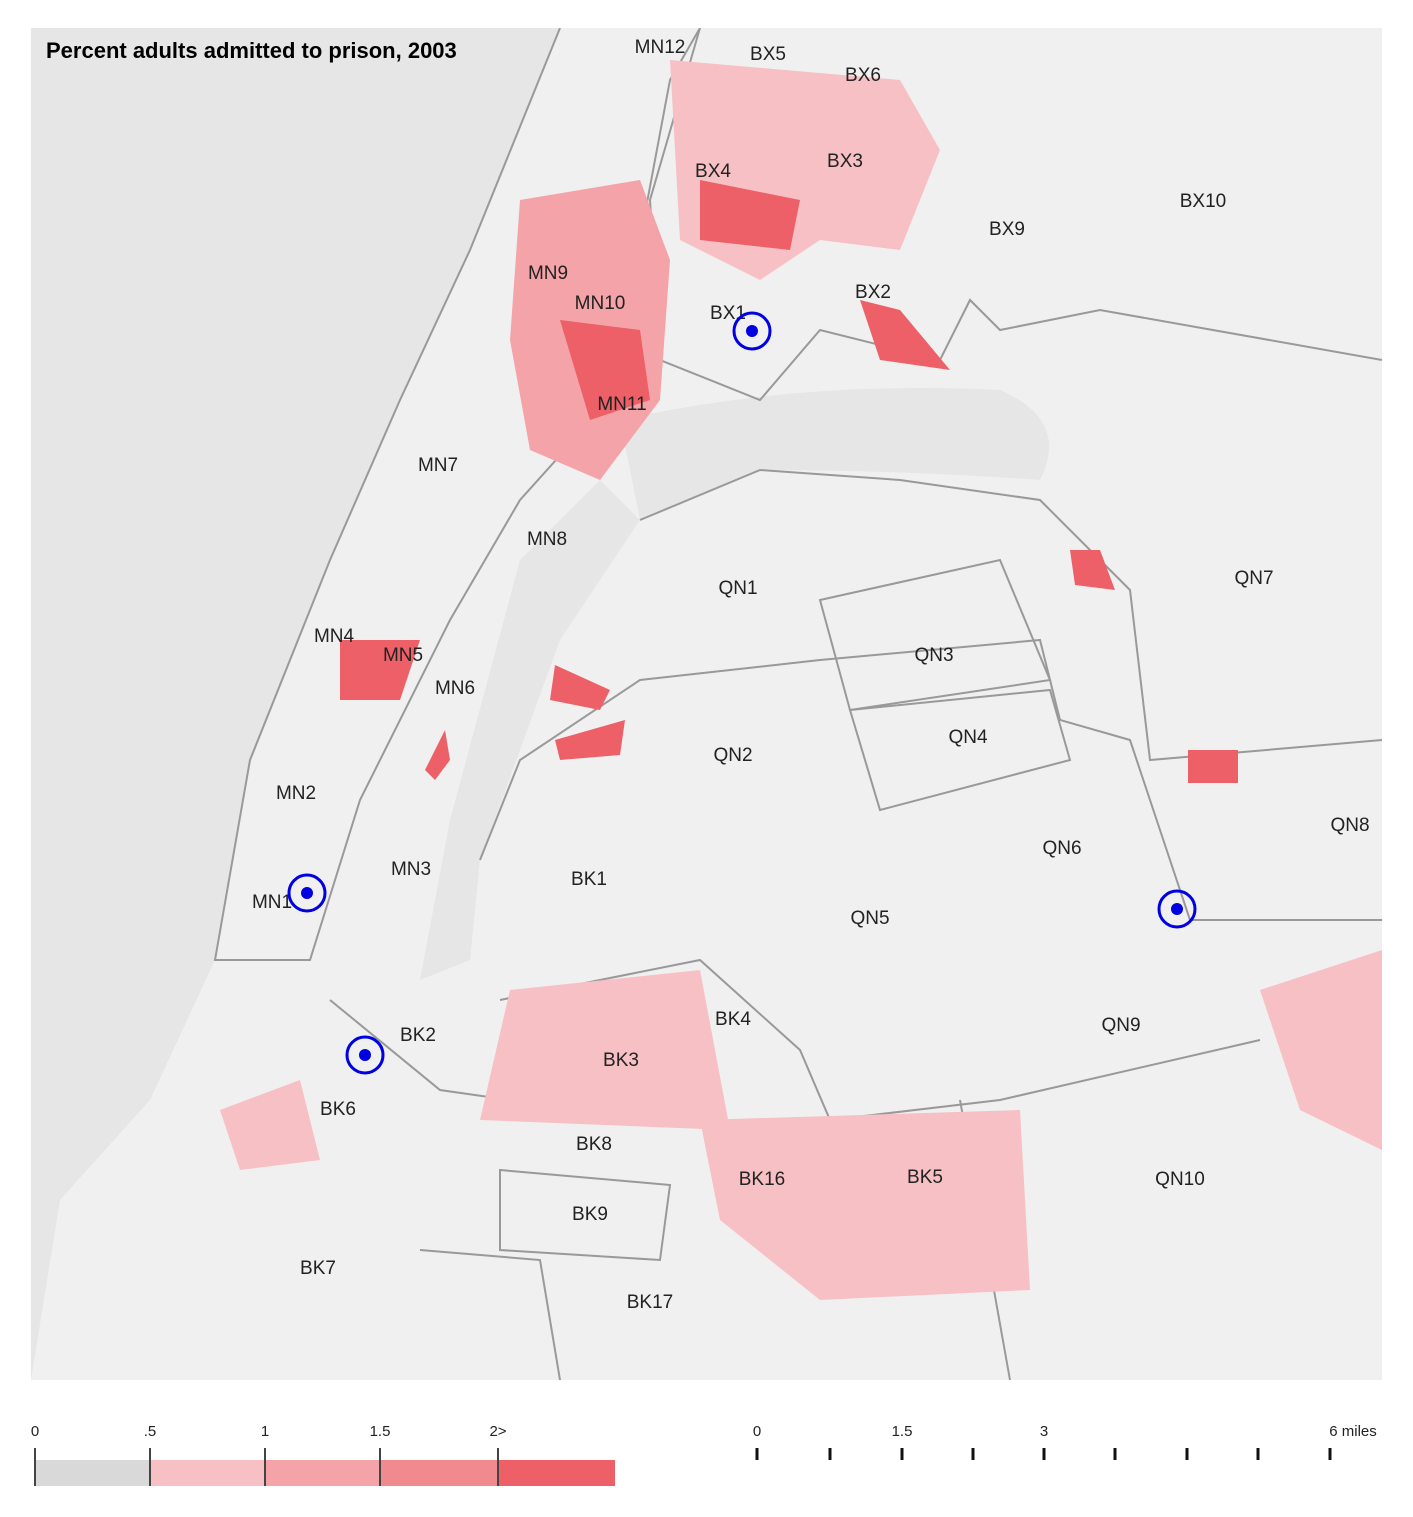 The width and height of the screenshot is (1413, 1517). I want to click on district-label: BK9, so click(590, 1214).